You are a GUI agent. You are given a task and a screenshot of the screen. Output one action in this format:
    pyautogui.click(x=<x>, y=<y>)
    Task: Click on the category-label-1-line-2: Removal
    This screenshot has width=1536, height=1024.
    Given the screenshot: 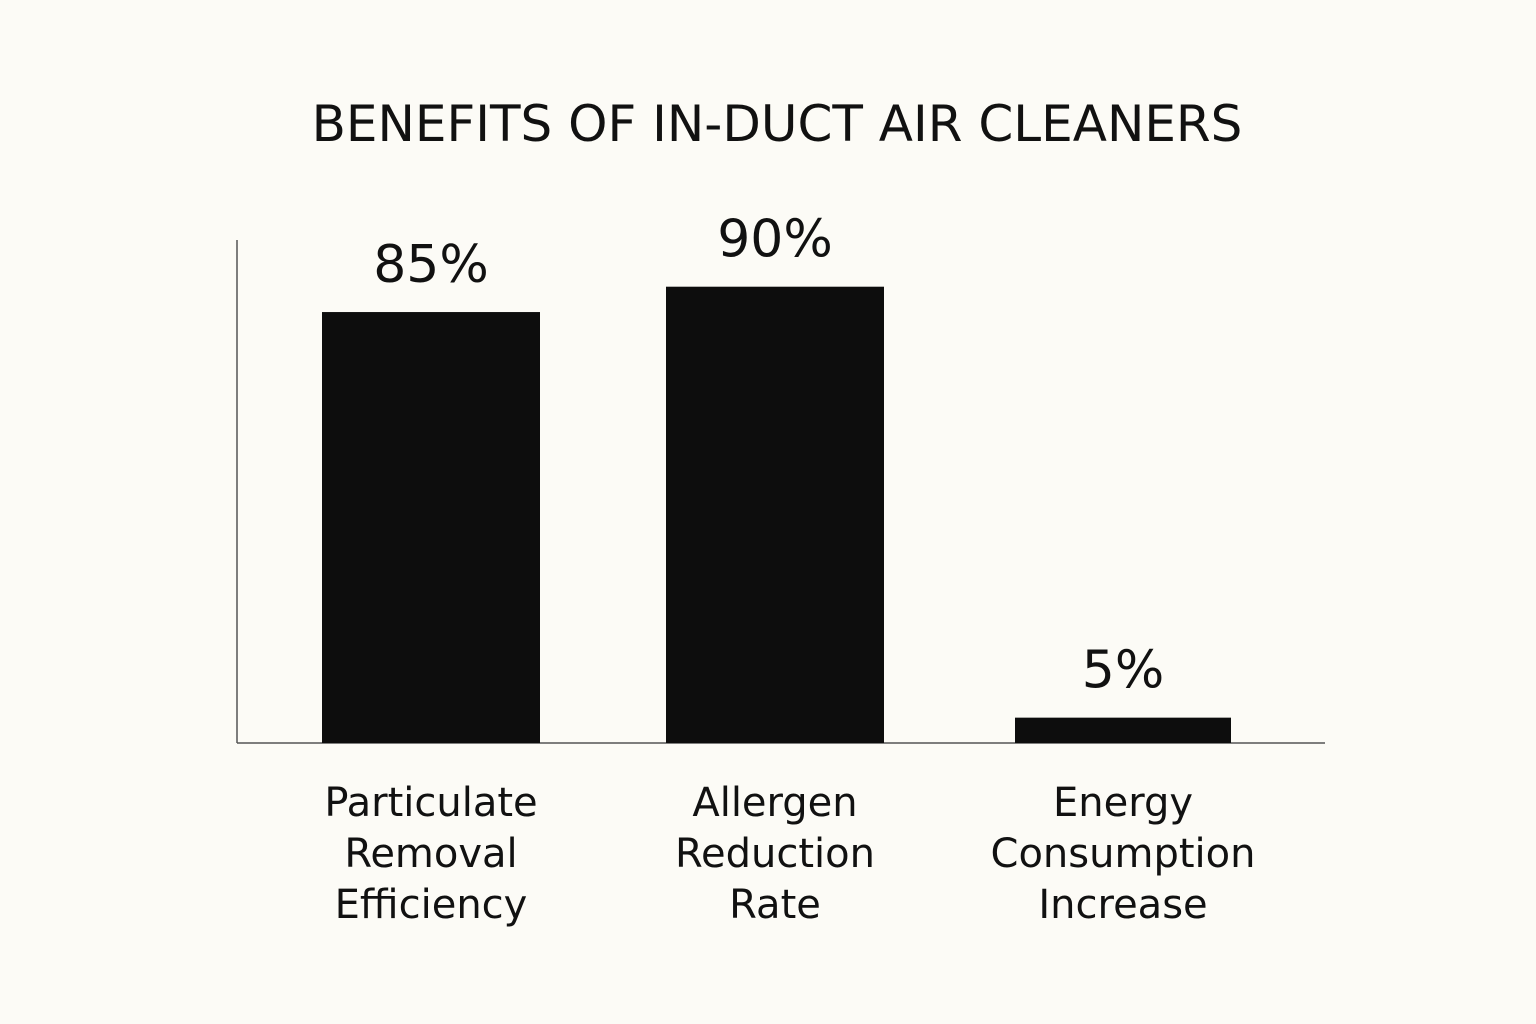 What is the action you would take?
    pyautogui.click(x=430, y=854)
    